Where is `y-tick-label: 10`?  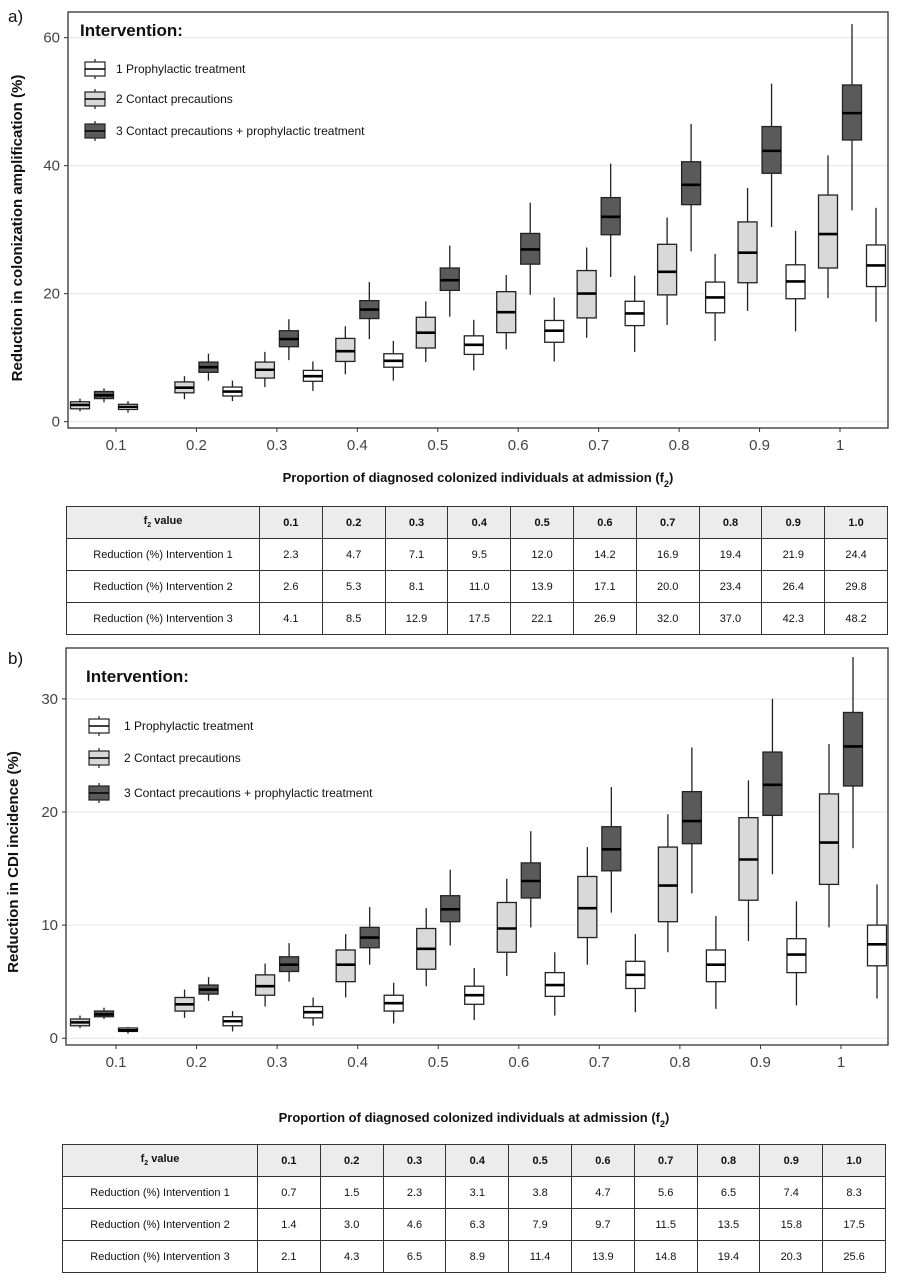
y-tick-label: 10 is located at coordinates (49, 925).